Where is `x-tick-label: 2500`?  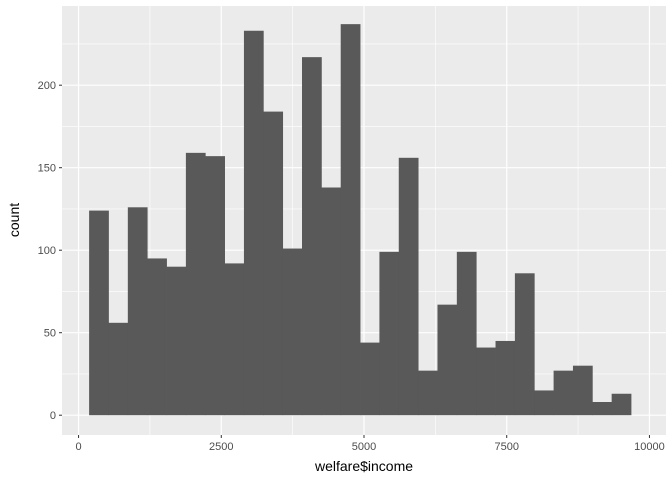
x-tick-label: 2500 is located at coordinates (221, 447).